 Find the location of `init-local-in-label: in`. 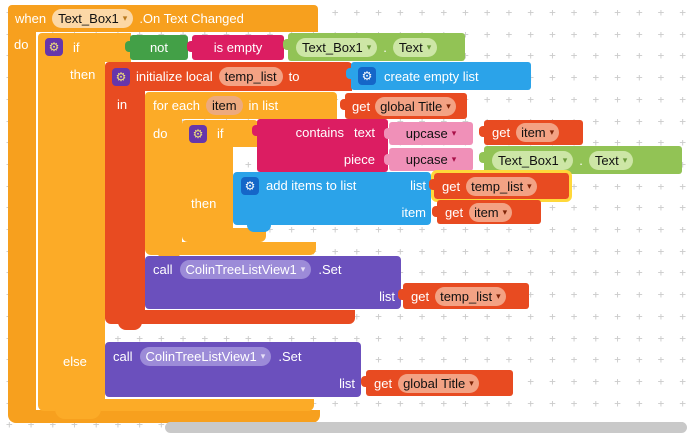

init-local-in-label: in is located at coordinates (122, 104).